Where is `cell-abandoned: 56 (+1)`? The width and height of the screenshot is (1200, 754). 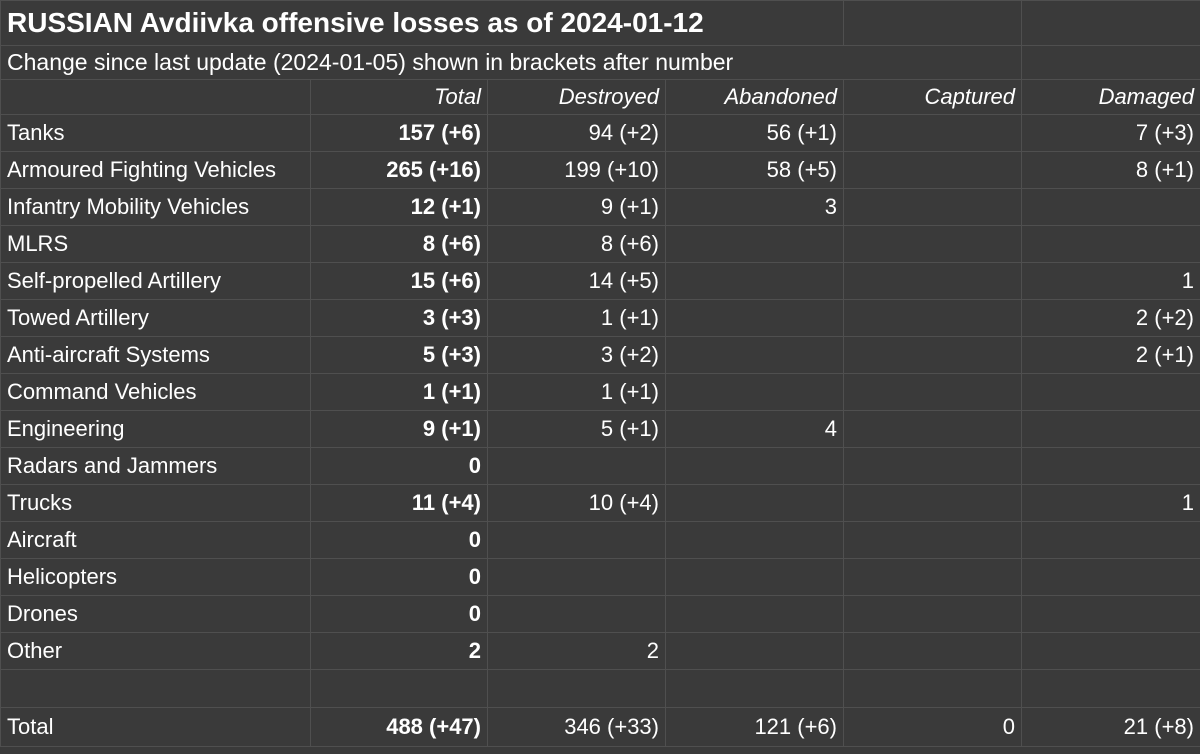
cell-abandoned: 56 (+1) is located at coordinates (754, 133).